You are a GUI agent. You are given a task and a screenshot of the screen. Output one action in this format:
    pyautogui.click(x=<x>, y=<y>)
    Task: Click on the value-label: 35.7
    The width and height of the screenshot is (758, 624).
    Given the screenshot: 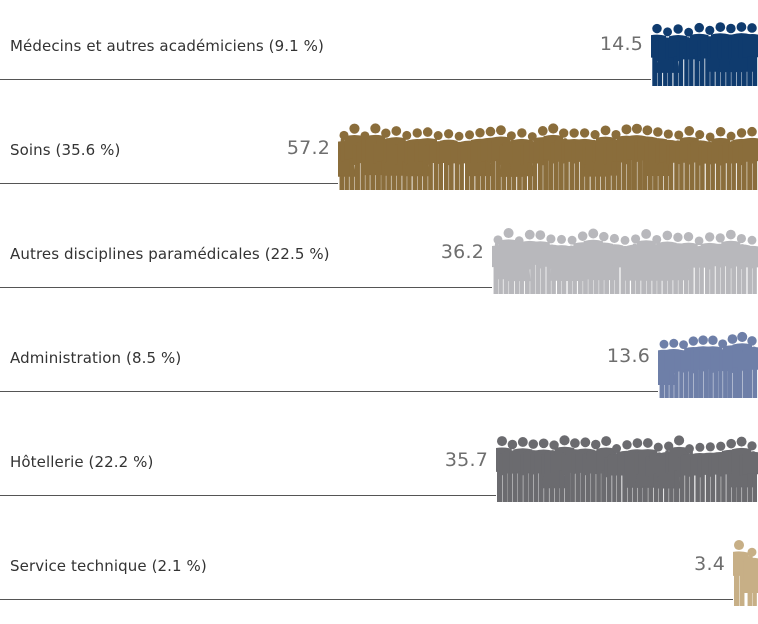 What is the action you would take?
    pyautogui.click(x=466, y=460)
    